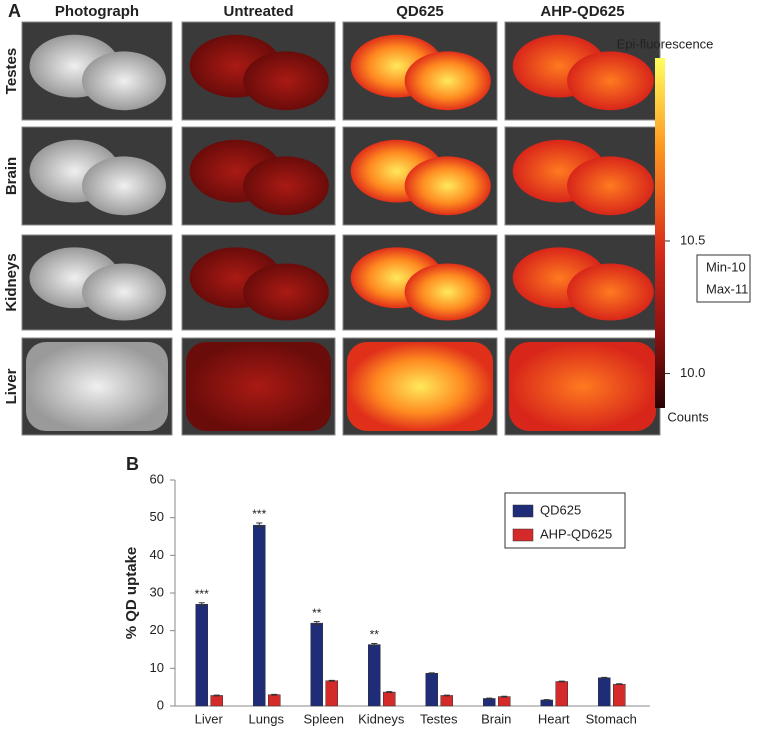  I want to click on colorbar-title: Epi-fluorescence, so click(665, 43).